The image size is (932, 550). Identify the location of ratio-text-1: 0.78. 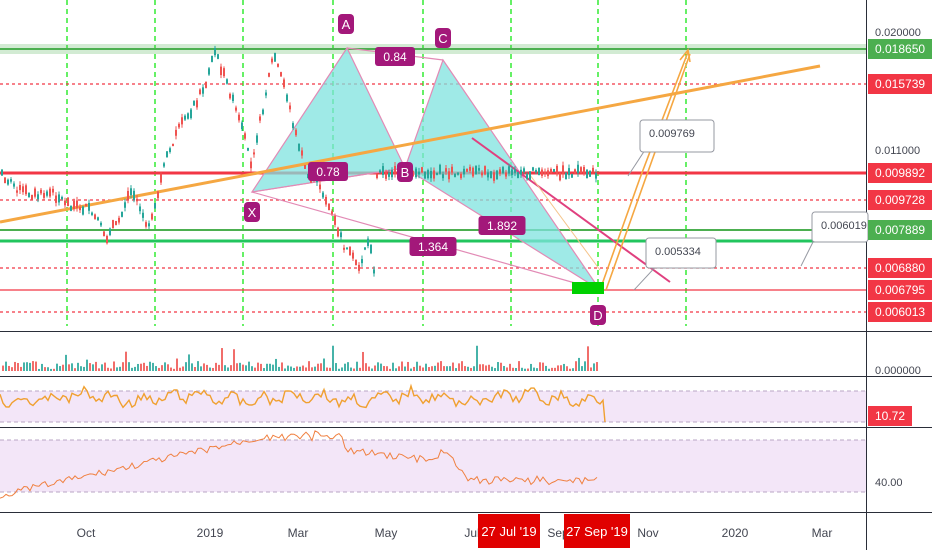
(328, 172).